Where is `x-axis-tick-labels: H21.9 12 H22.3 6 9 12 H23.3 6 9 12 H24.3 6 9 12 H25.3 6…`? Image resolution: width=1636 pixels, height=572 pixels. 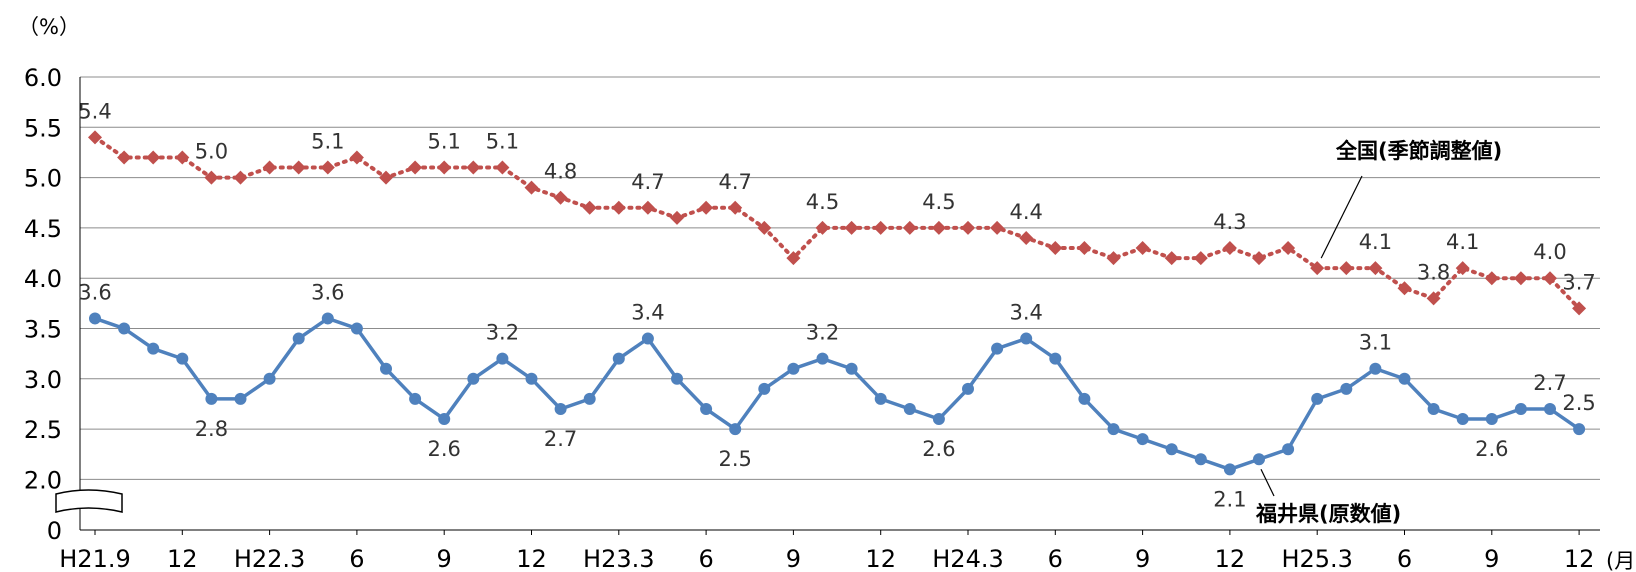 x-axis-tick-labels: H21.9 12 H22.3 6 9 12 H23.3 6 9 12 H24.3 6 9 12 H25.3 6… is located at coordinates (826, 558).